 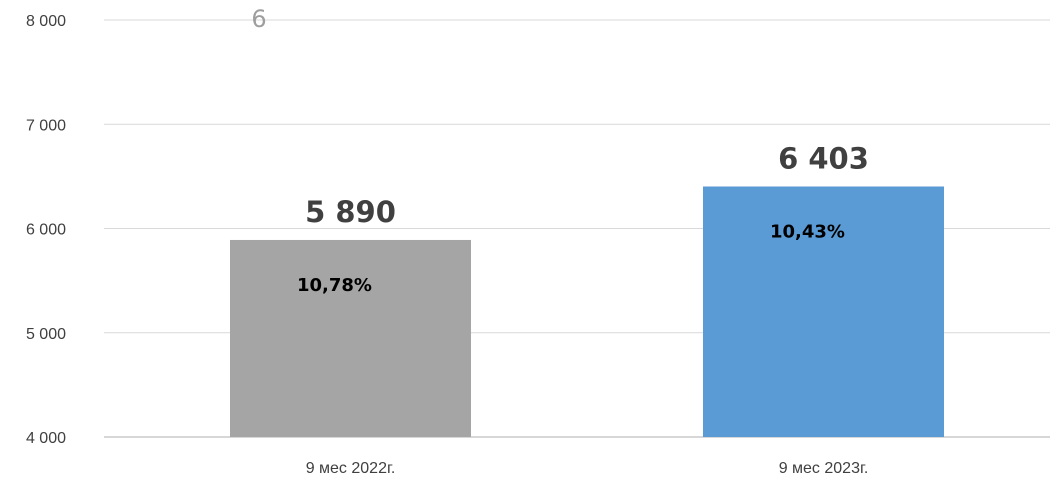 I want to click on y-tick-label: 4 000, so click(x=46, y=438).